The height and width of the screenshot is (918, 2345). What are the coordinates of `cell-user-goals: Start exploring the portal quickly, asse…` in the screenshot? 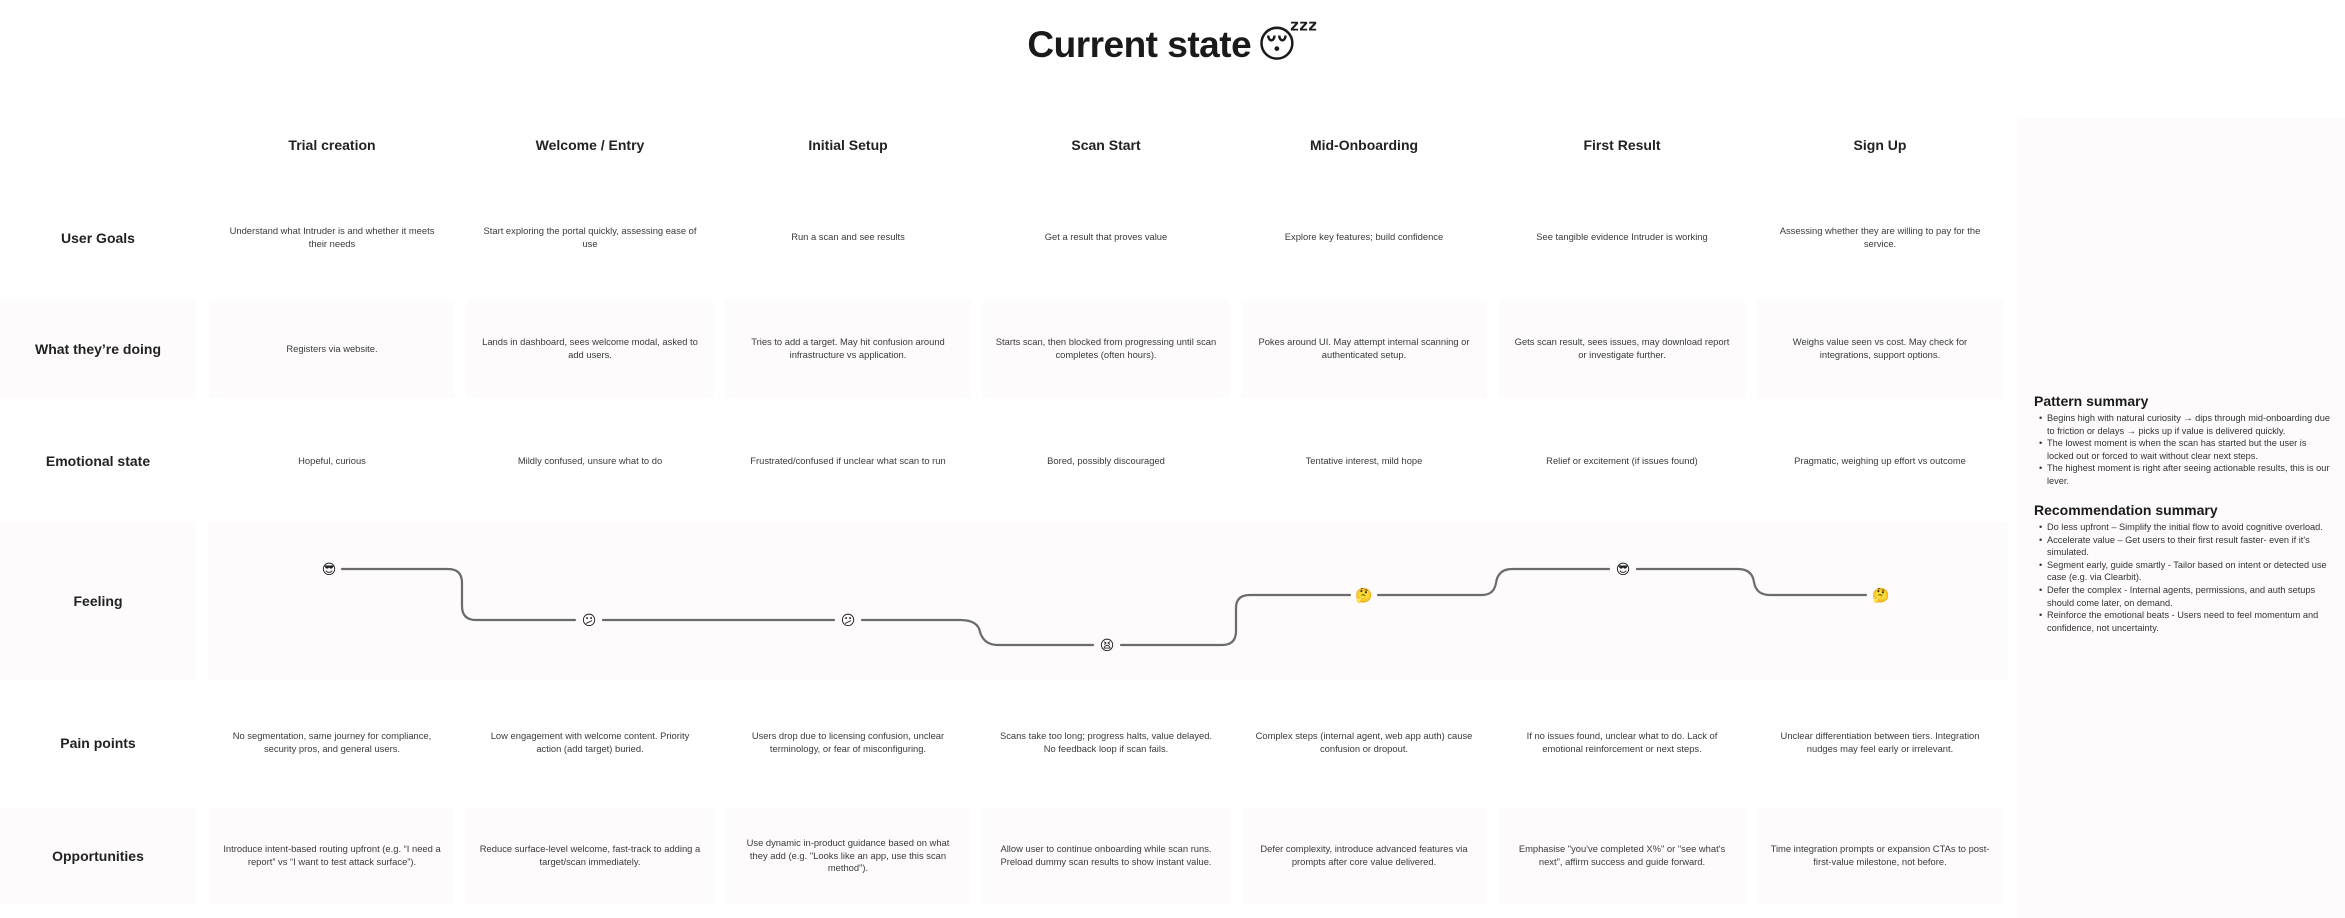 It's located at (590, 236).